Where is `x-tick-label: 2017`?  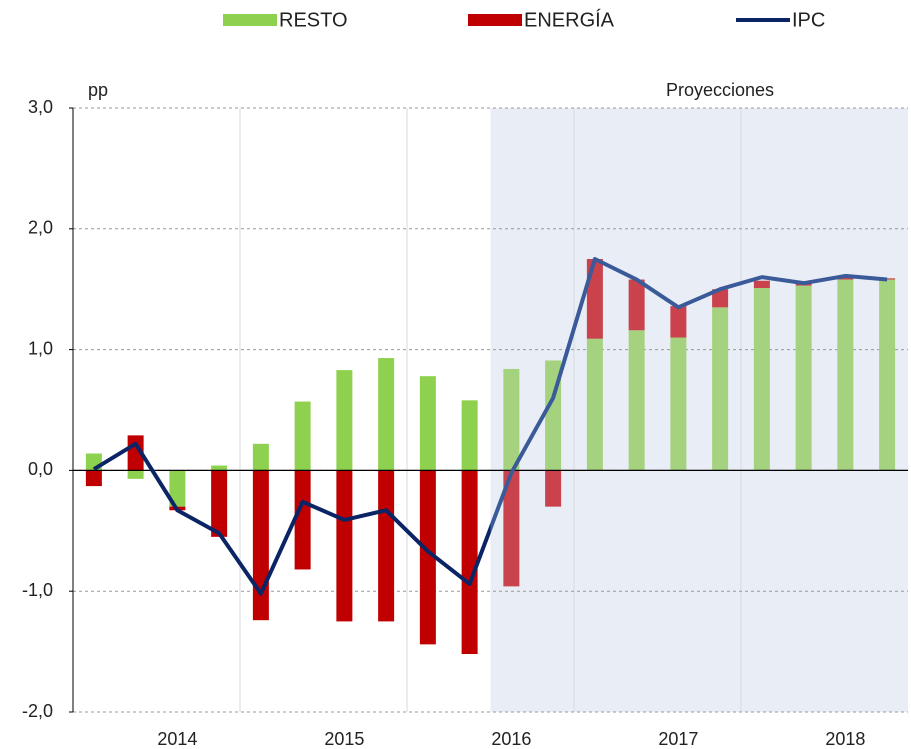
x-tick-label: 2017 is located at coordinates (678, 739).